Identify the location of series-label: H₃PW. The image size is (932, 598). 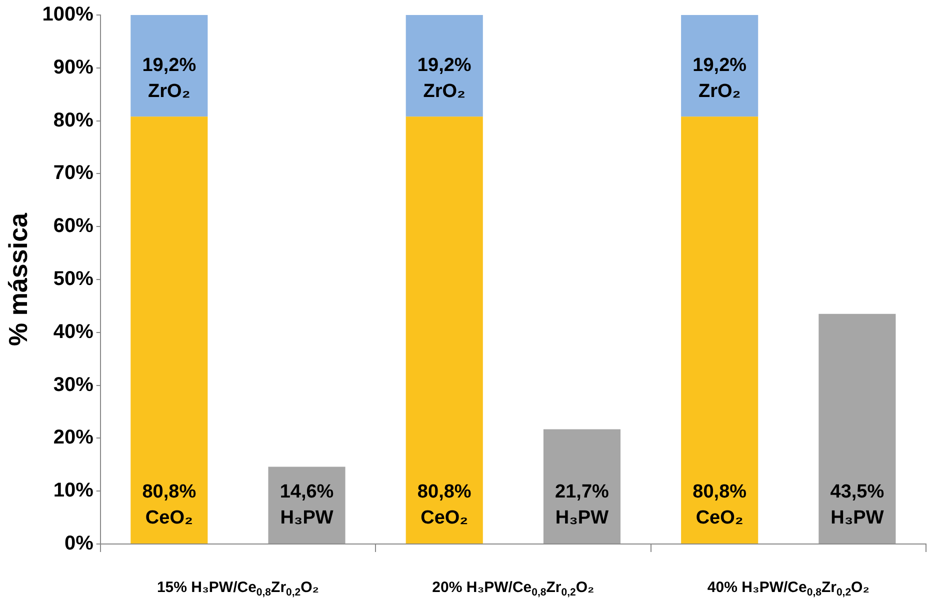
(307, 518).